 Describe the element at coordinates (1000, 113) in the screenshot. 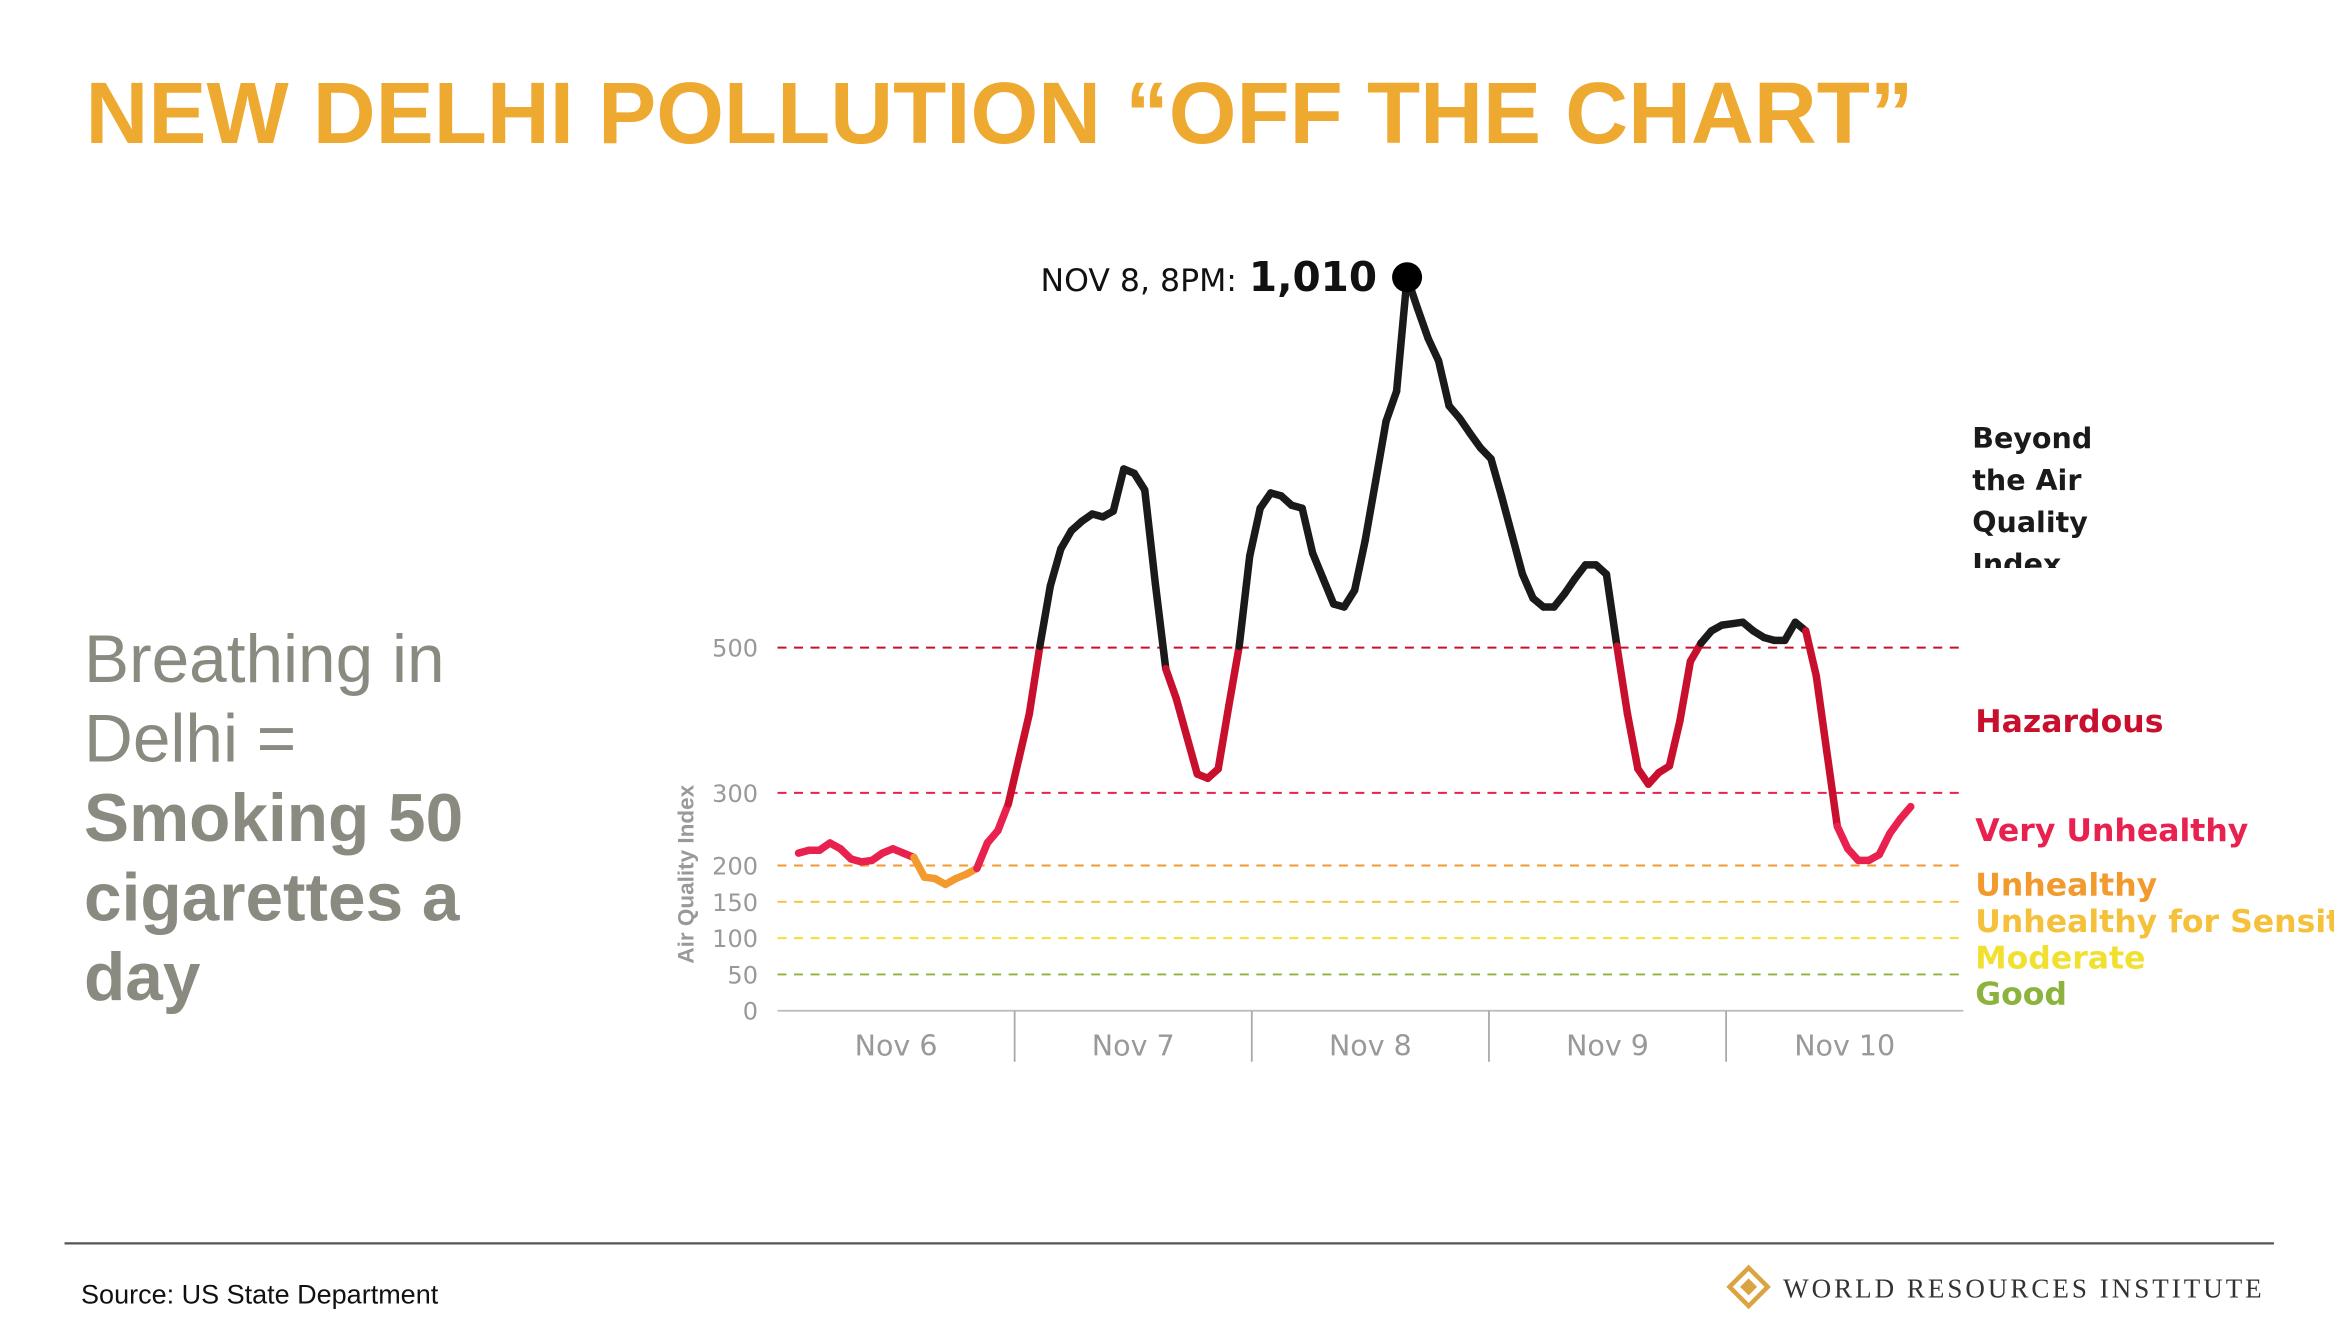

I see `title: NEW DELHI POLLUTION “OFF THE CHART”` at that location.